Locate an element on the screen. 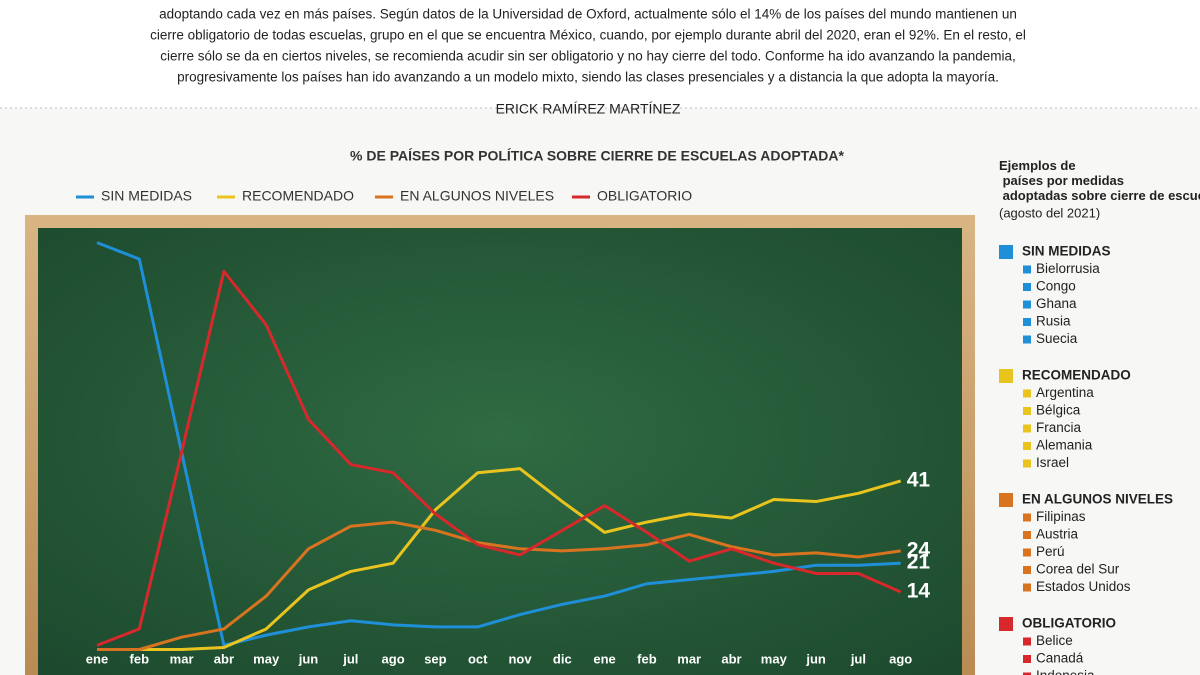 The height and width of the screenshot is (675, 1200). country: Perú is located at coordinates (1050, 551).